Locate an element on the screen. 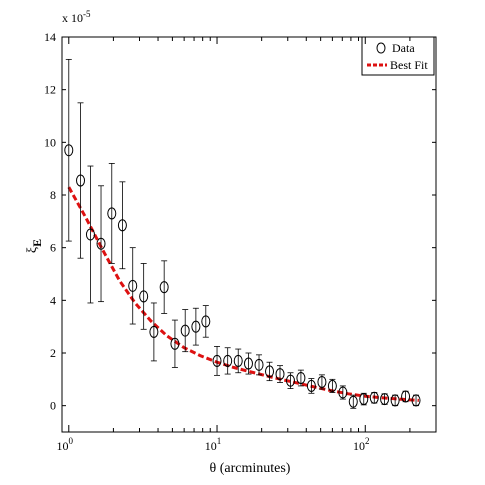 The width and height of the screenshot is (485, 485). y-axis-label: ξE is located at coordinates (34, 246).